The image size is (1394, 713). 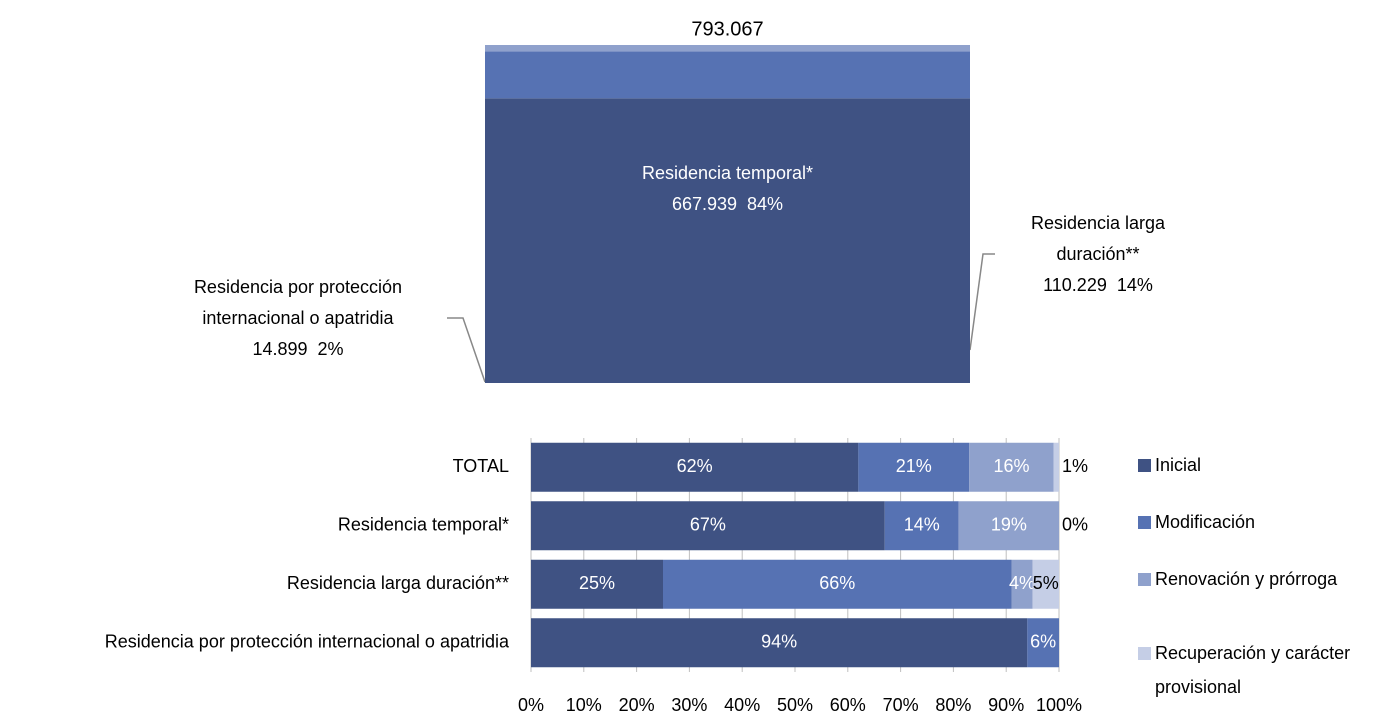 What do you see at coordinates (1263, 522) in the screenshot?
I see `legend-item: Modificación` at bounding box center [1263, 522].